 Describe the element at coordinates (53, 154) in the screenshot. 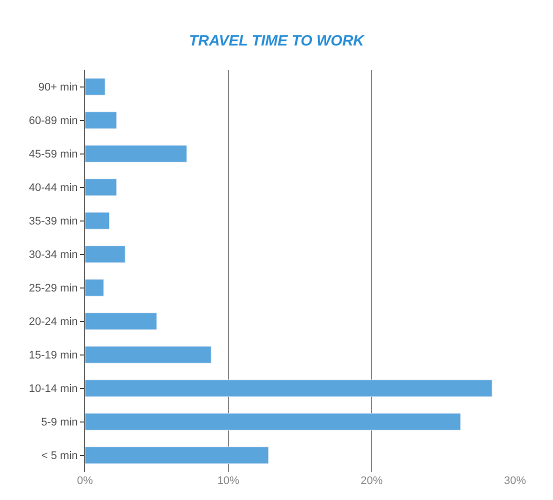

I see `y-tick-label: 45-59 min` at that location.